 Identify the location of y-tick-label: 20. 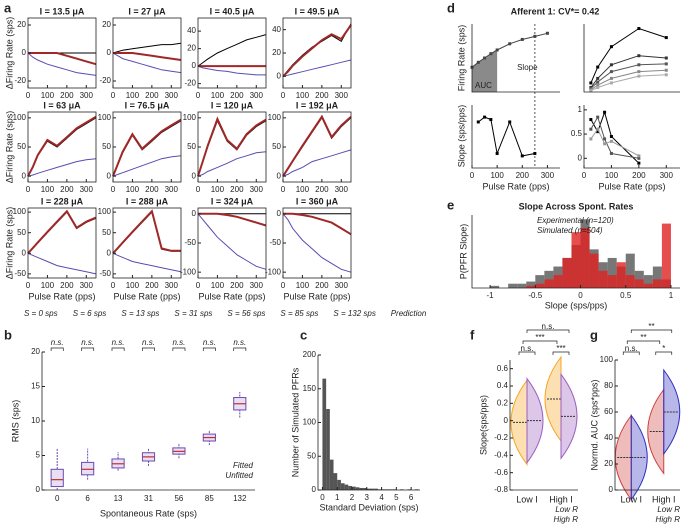
(21, 24).